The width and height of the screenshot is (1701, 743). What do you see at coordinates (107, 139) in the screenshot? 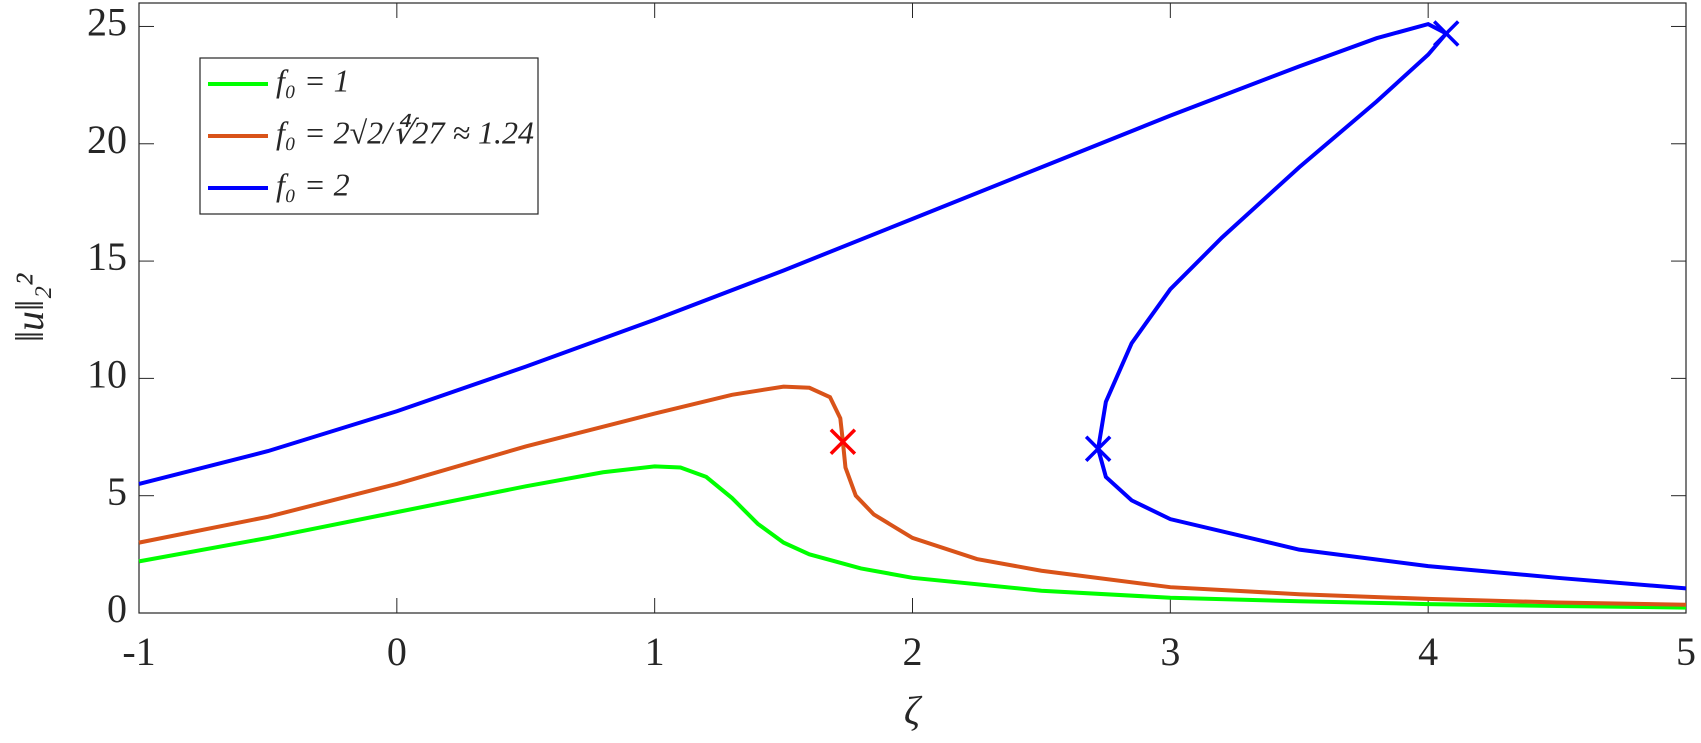
I see `y-tick-label: 20` at bounding box center [107, 139].